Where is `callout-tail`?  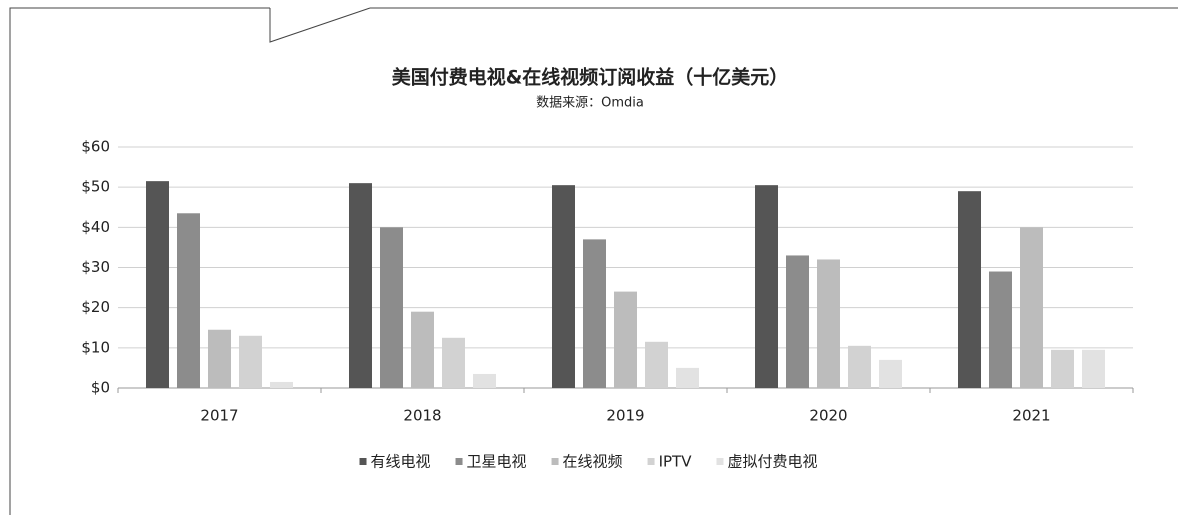
callout-tail is located at coordinates (320, 25).